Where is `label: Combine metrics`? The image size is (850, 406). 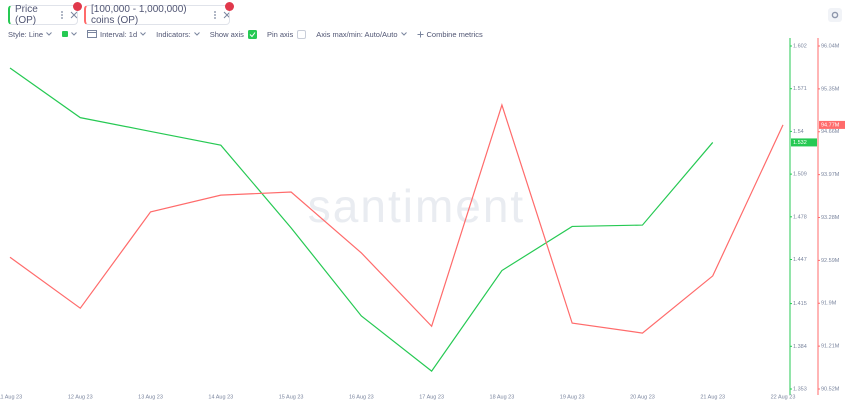 label: Combine metrics is located at coordinates (454, 34).